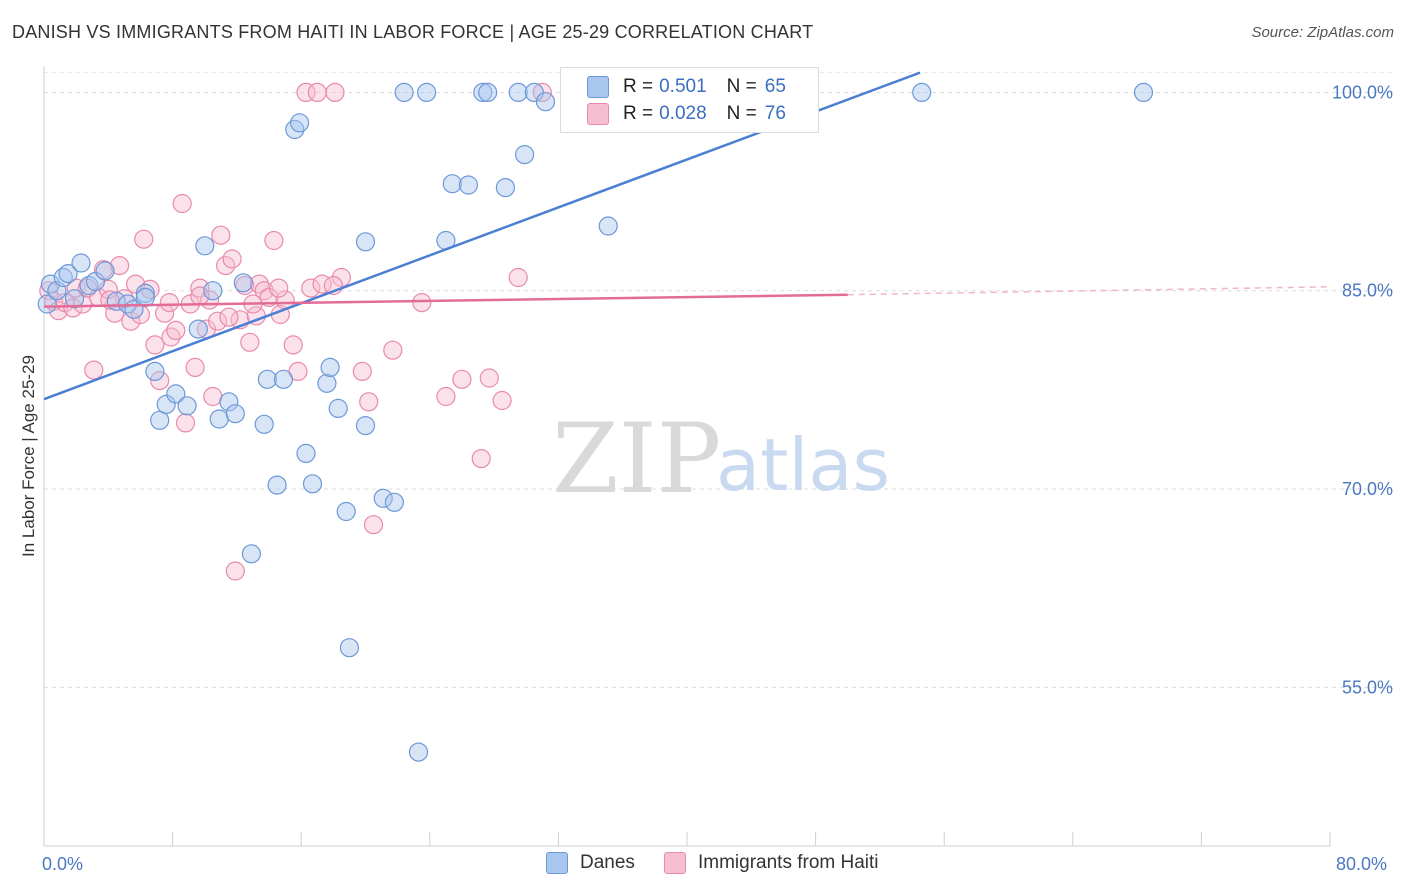 The height and width of the screenshot is (892, 1406). What do you see at coordinates (1322, 32) in the screenshot?
I see `chart-source: Source: ZipAtlas.com` at bounding box center [1322, 32].